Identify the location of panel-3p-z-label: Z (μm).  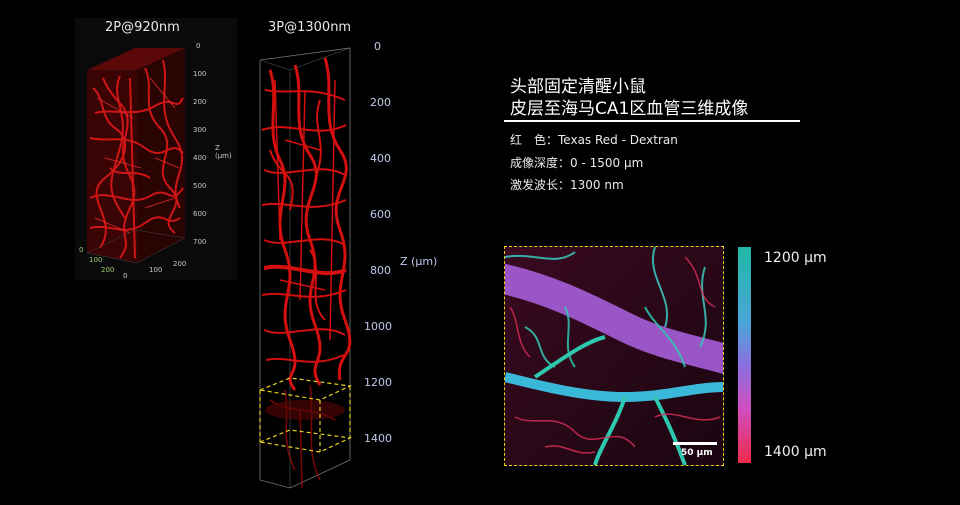
(419, 261).